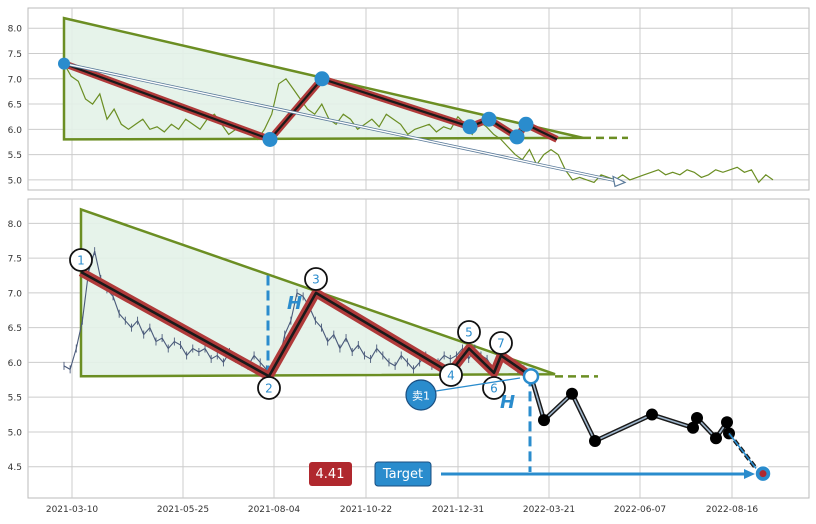  I want to click on target-marker-core, so click(763, 474).